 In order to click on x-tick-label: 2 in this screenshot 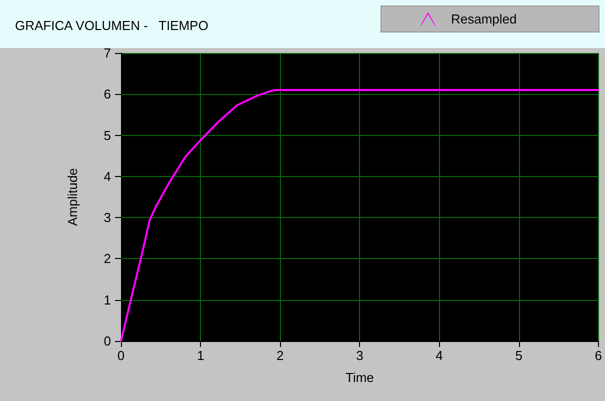, I will do `click(280, 355)`.